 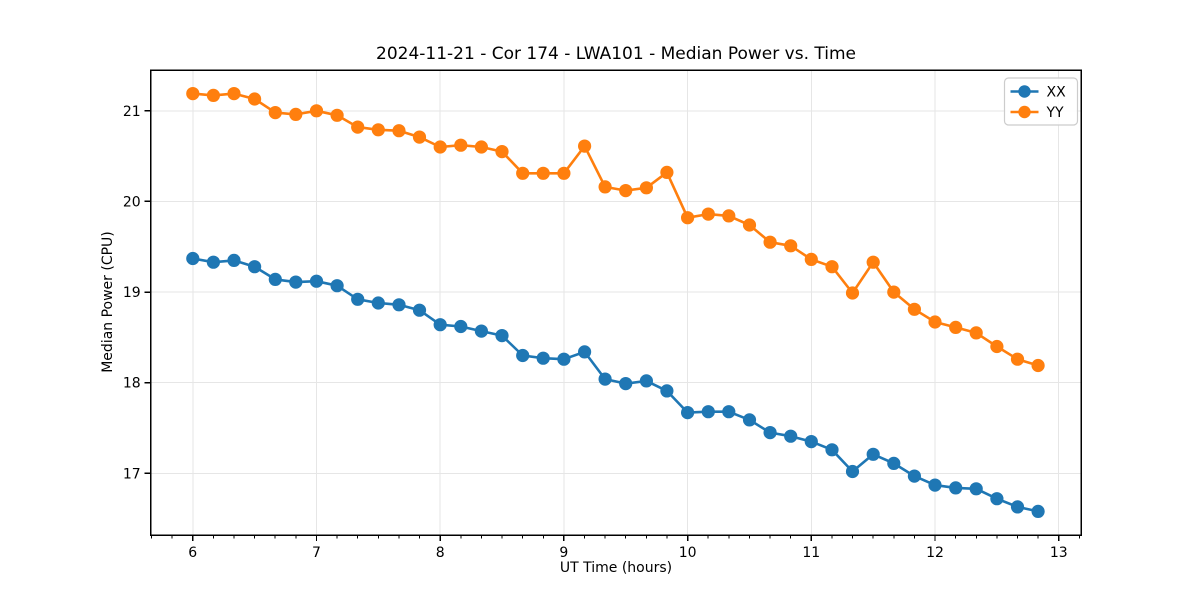 What do you see at coordinates (132, 202) in the screenshot?
I see `y-tick-label: 20` at bounding box center [132, 202].